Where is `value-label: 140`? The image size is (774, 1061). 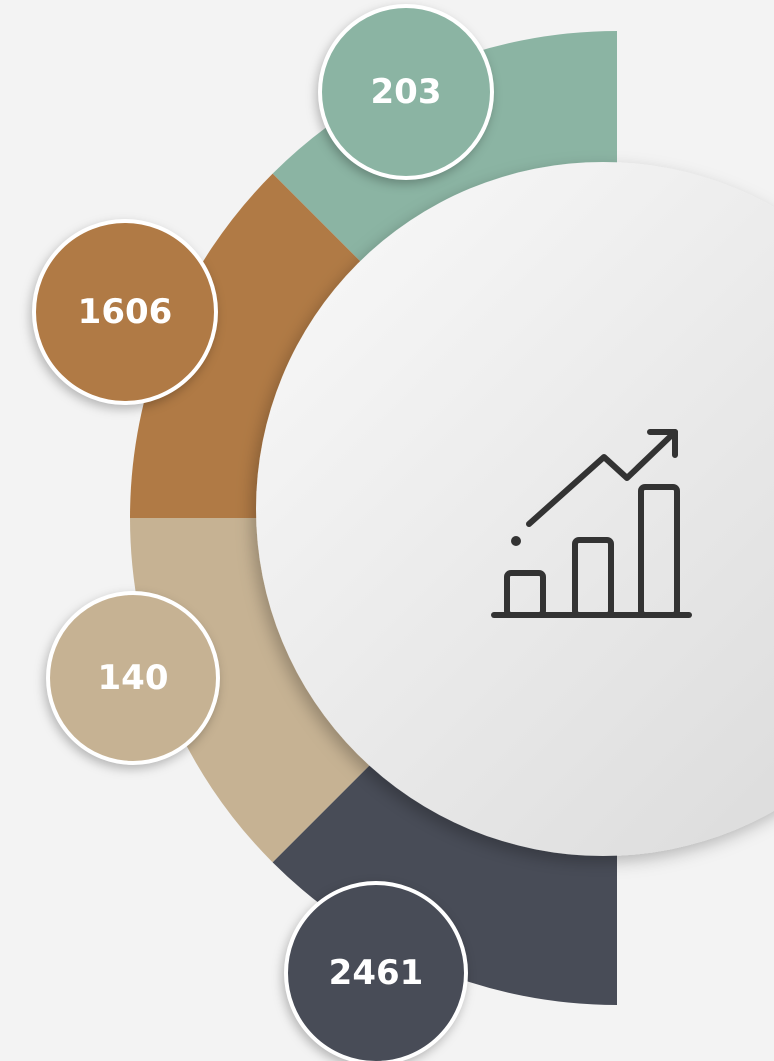
value-label: 140 is located at coordinates (133, 678).